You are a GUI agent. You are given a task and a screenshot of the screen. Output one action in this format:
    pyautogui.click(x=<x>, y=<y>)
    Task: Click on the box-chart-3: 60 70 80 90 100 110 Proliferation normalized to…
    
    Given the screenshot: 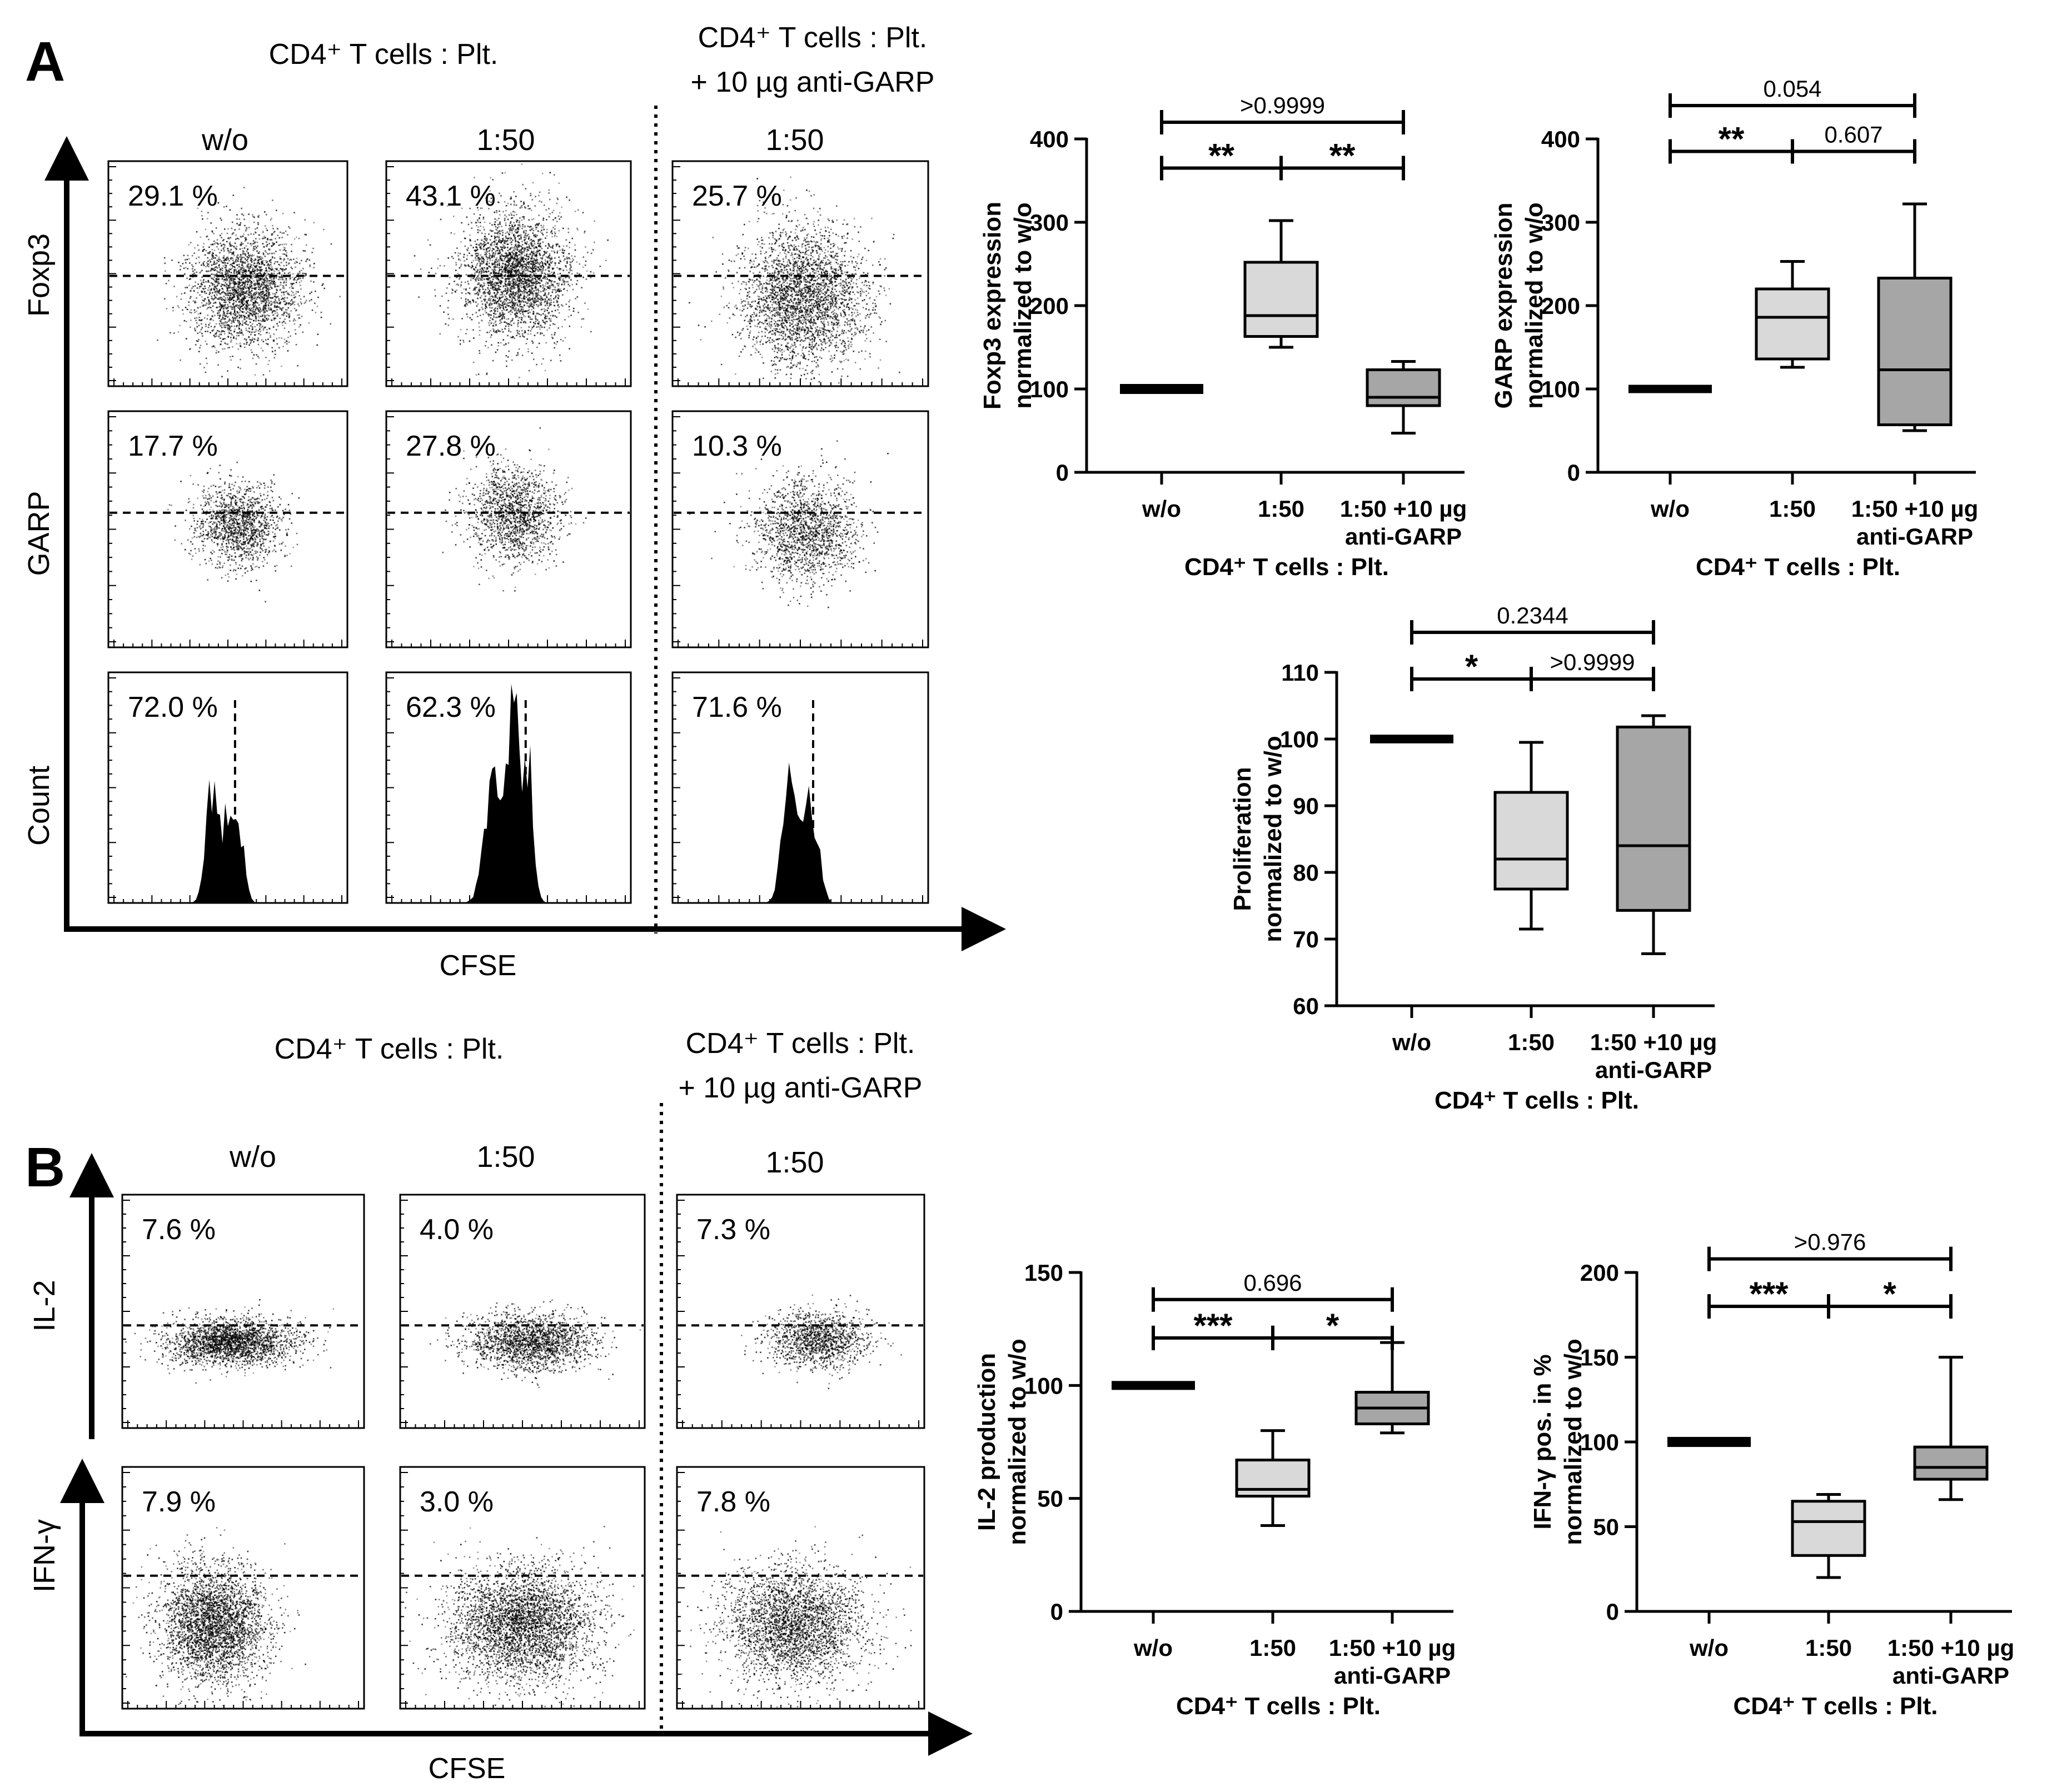 What is the action you would take?
    pyautogui.click(x=1473, y=858)
    